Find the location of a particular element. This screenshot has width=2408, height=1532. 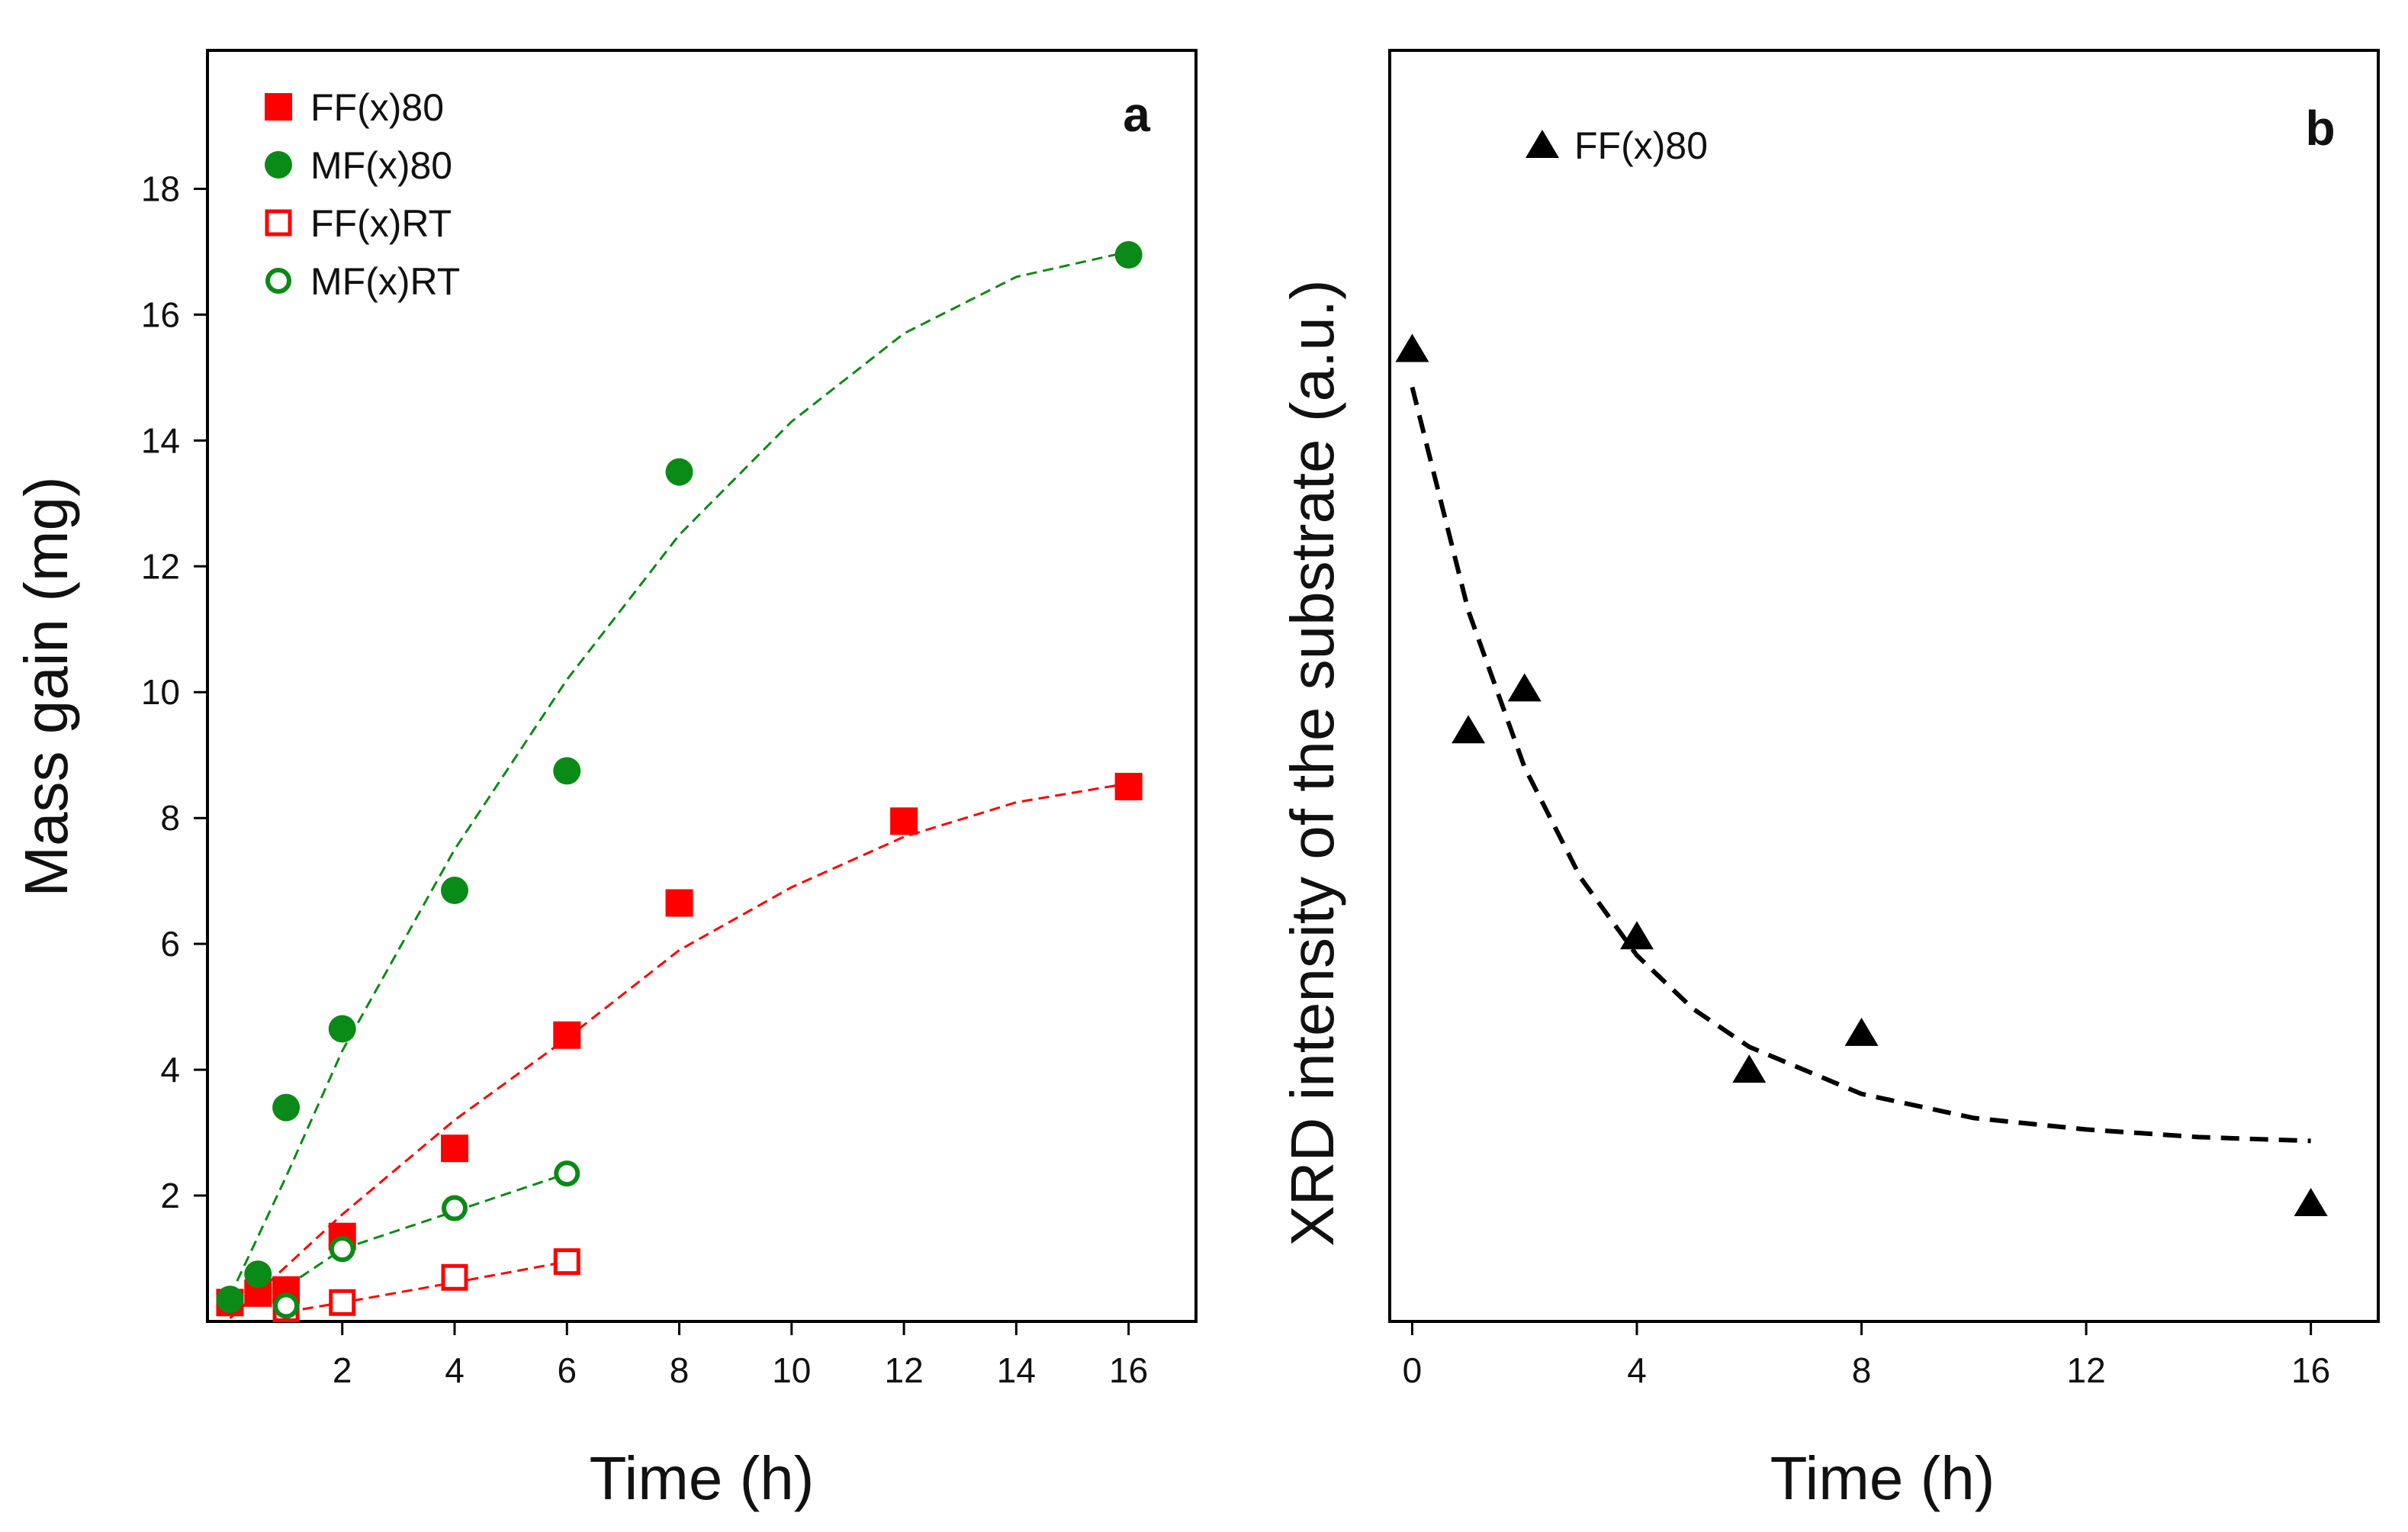

y-tick-label: 14 is located at coordinates (160, 440).